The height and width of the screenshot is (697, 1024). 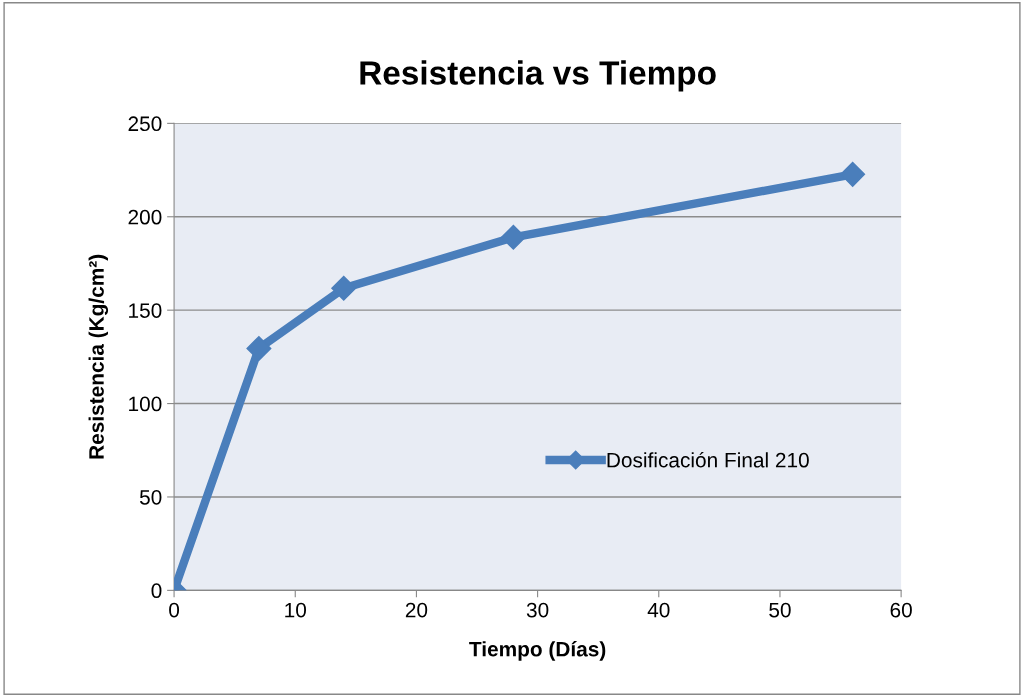 I want to click on x-tick-label: 10, so click(x=296, y=610).